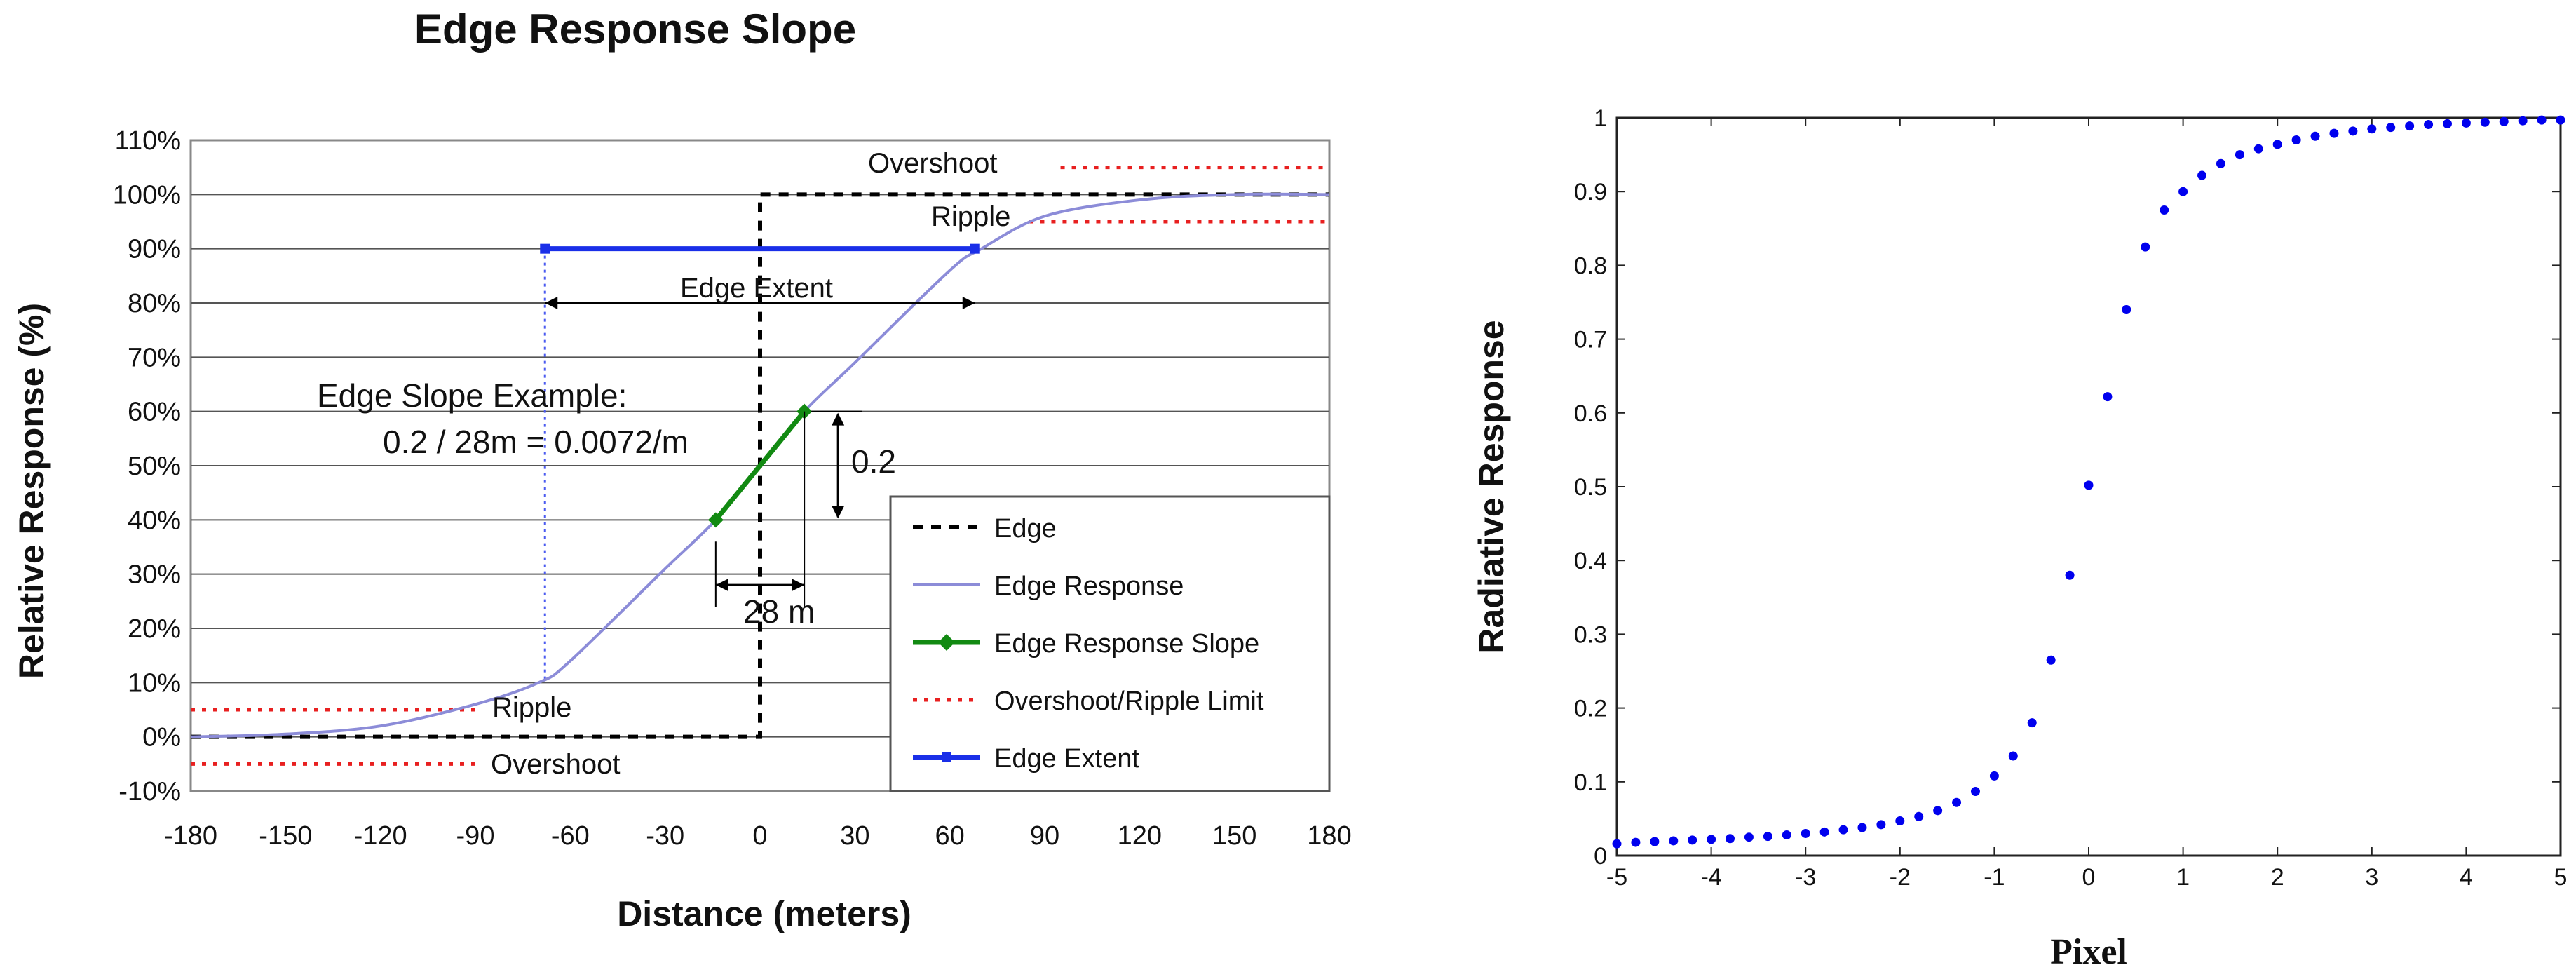 The image size is (2576, 972). I want to click on legend-swatch-extent-marker, so click(946, 757).